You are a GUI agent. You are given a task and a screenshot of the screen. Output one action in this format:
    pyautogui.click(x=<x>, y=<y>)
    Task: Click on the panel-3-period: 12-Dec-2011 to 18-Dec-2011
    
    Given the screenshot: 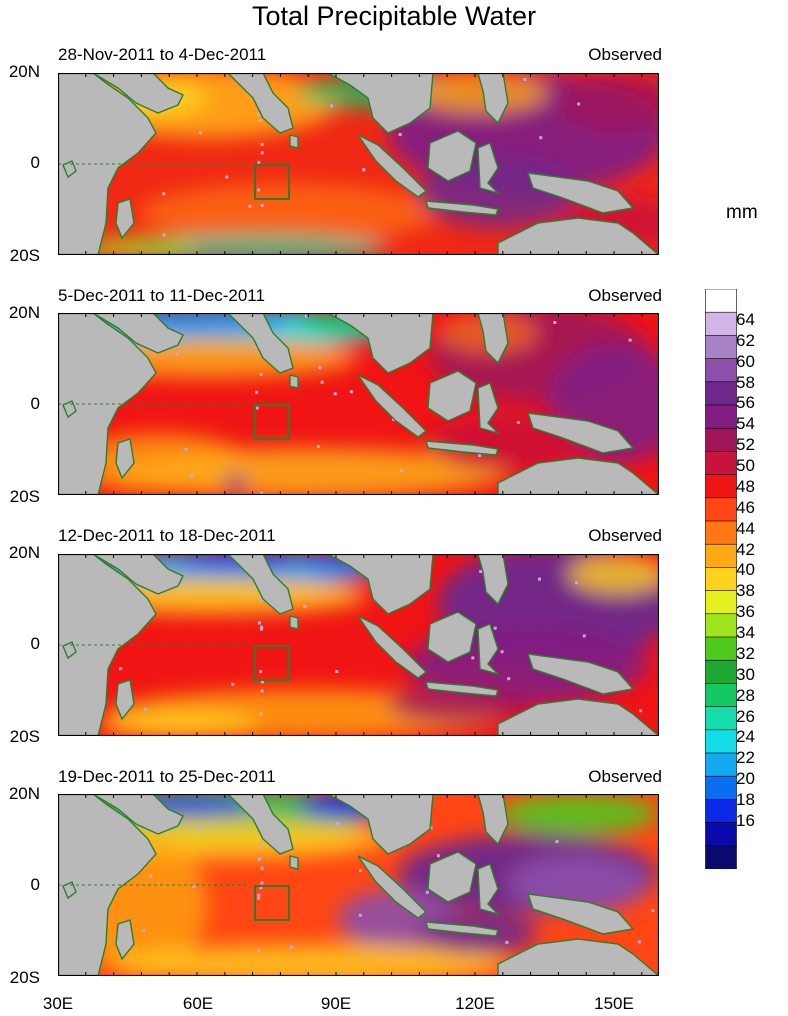 What is the action you would take?
    pyautogui.click(x=167, y=535)
    